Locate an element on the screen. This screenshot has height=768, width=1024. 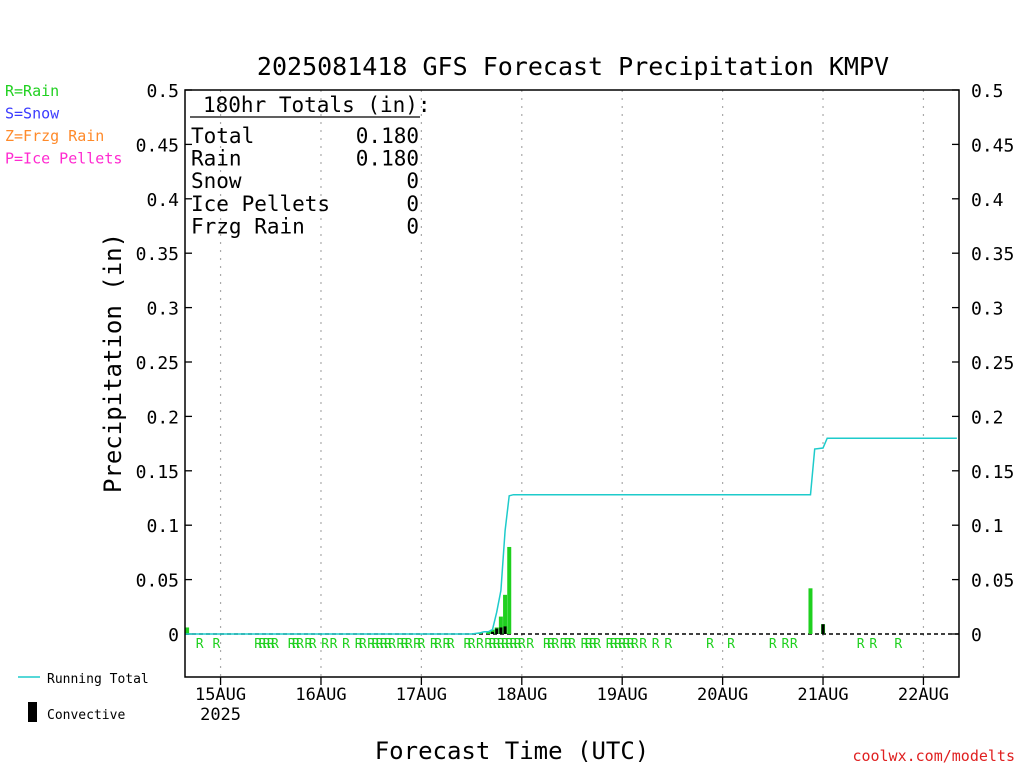
totals-row-label: Ice Pellets is located at coordinates (260, 204).